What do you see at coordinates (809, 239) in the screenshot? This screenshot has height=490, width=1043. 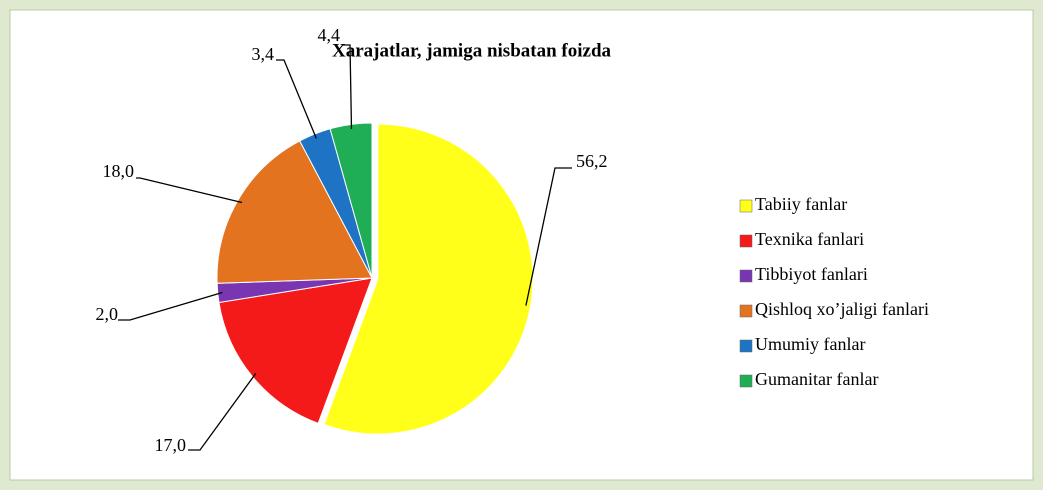 I see `legend-label: Texnika fanlari` at bounding box center [809, 239].